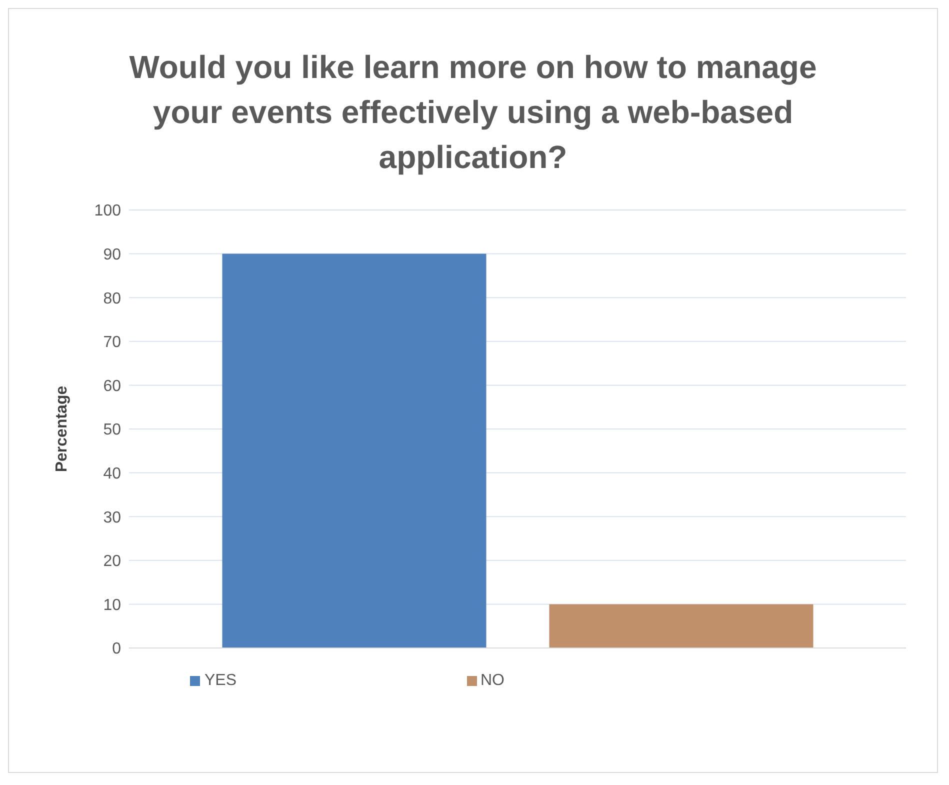 The height and width of the screenshot is (785, 949). What do you see at coordinates (492, 680) in the screenshot?
I see `legend-label: NO` at bounding box center [492, 680].